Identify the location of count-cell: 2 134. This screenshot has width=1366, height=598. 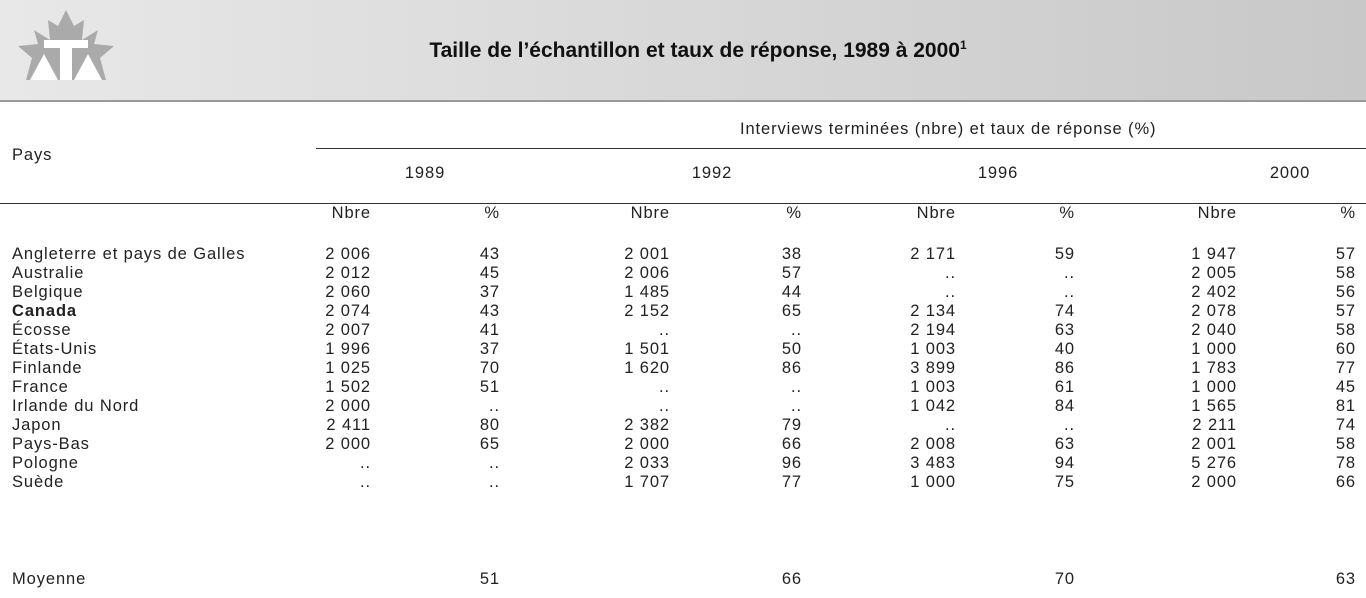
(933, 311).